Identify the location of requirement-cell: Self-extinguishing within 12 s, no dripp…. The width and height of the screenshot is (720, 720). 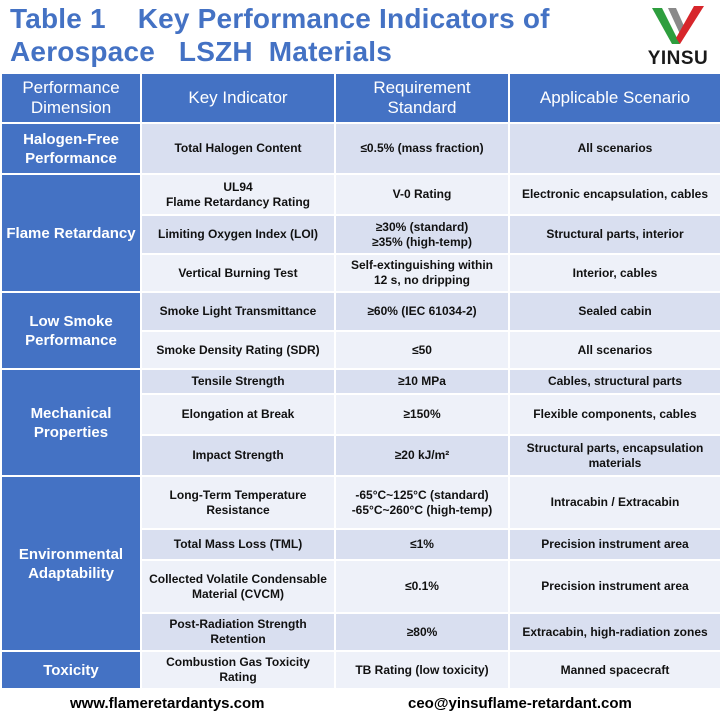
(422, 273).